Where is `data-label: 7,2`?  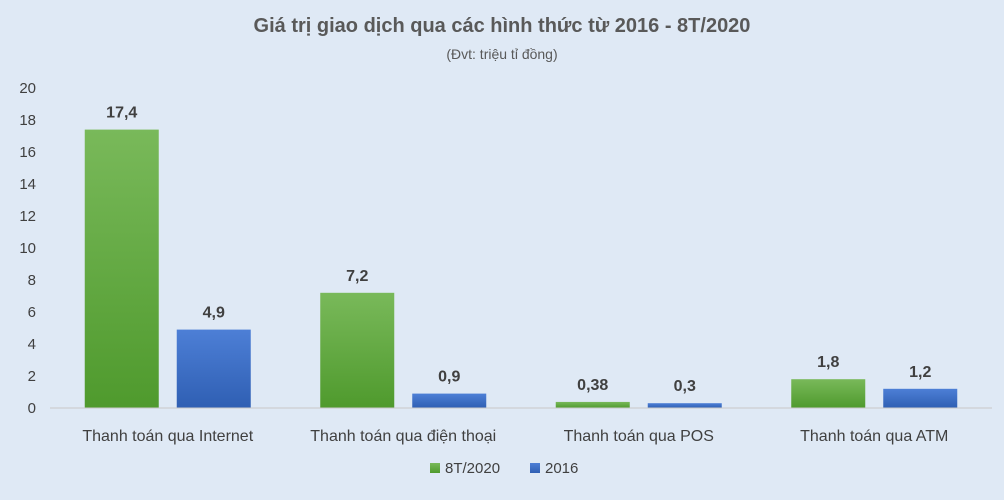 data-label: 7,2 is located at coordinates (357, 276).